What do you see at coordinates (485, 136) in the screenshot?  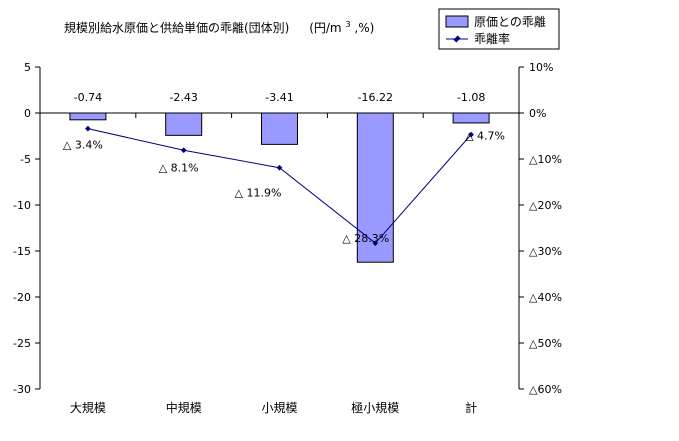 I see `line-data-label: △ 4.7%` at bounding box center [485, 136].